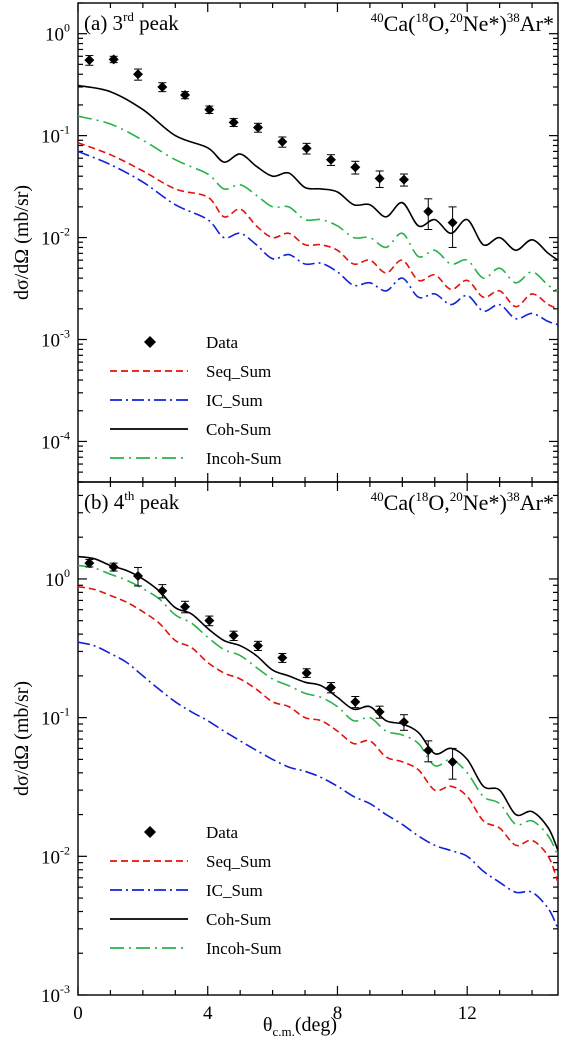  Describe the element at coordinates (129, 495) in the screenshot. I see `panel-label-sup: th` at that location.